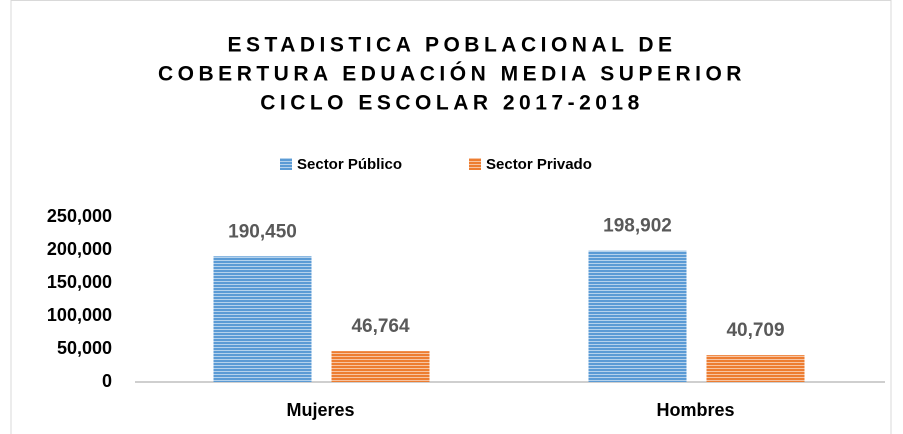 The image size is (903, 434). What do you see at coordinates (451, 45) in the screenshot?
I see `chart-title: ESTADISTICA POBLACIONAL DE` at bounding box center [451, 45].